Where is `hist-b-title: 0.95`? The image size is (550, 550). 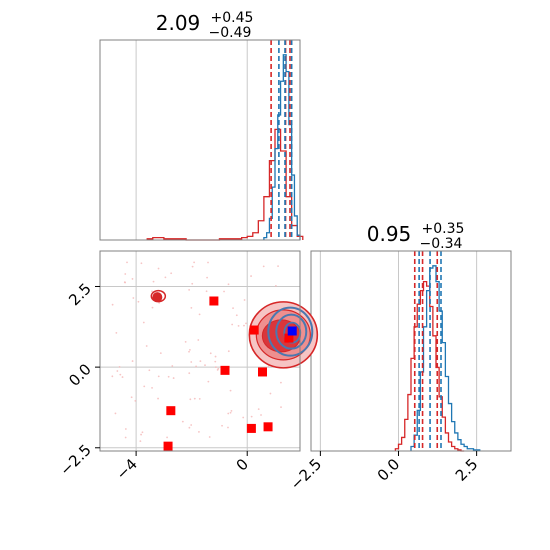 hist-b-title: 0.95 is located at coordinates (389, 234).